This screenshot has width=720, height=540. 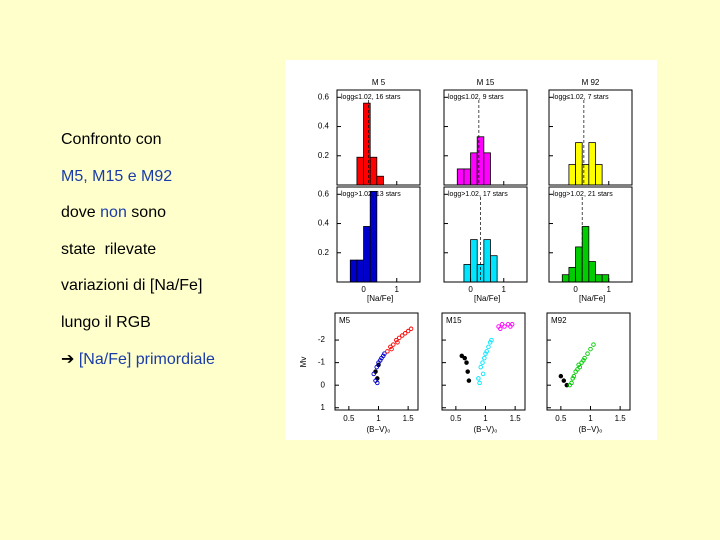 I want to click on y-tick-label: 0.2, so click(x=324, y=155).